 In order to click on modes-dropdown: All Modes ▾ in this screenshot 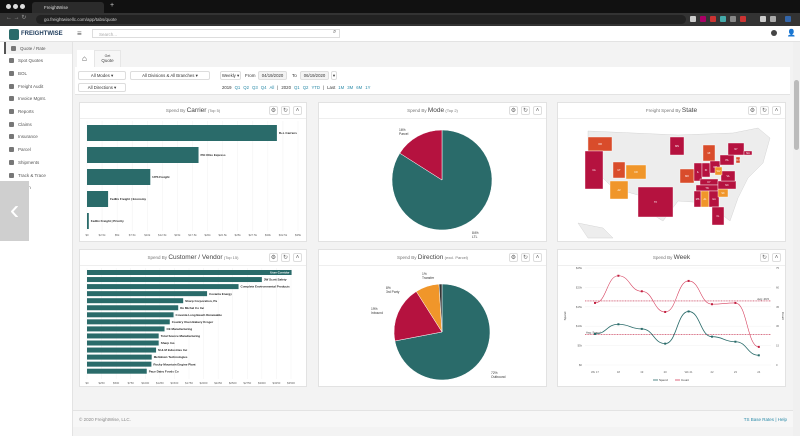, I will do `click(102, 75)`.